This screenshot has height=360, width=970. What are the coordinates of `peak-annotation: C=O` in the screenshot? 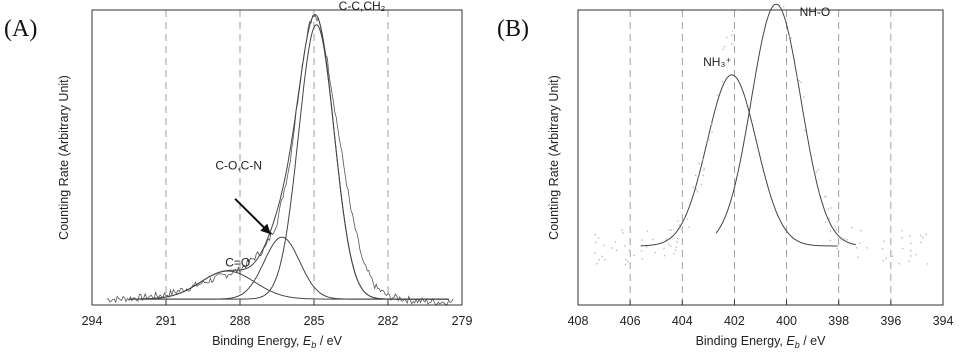 It's located at (237, 263).